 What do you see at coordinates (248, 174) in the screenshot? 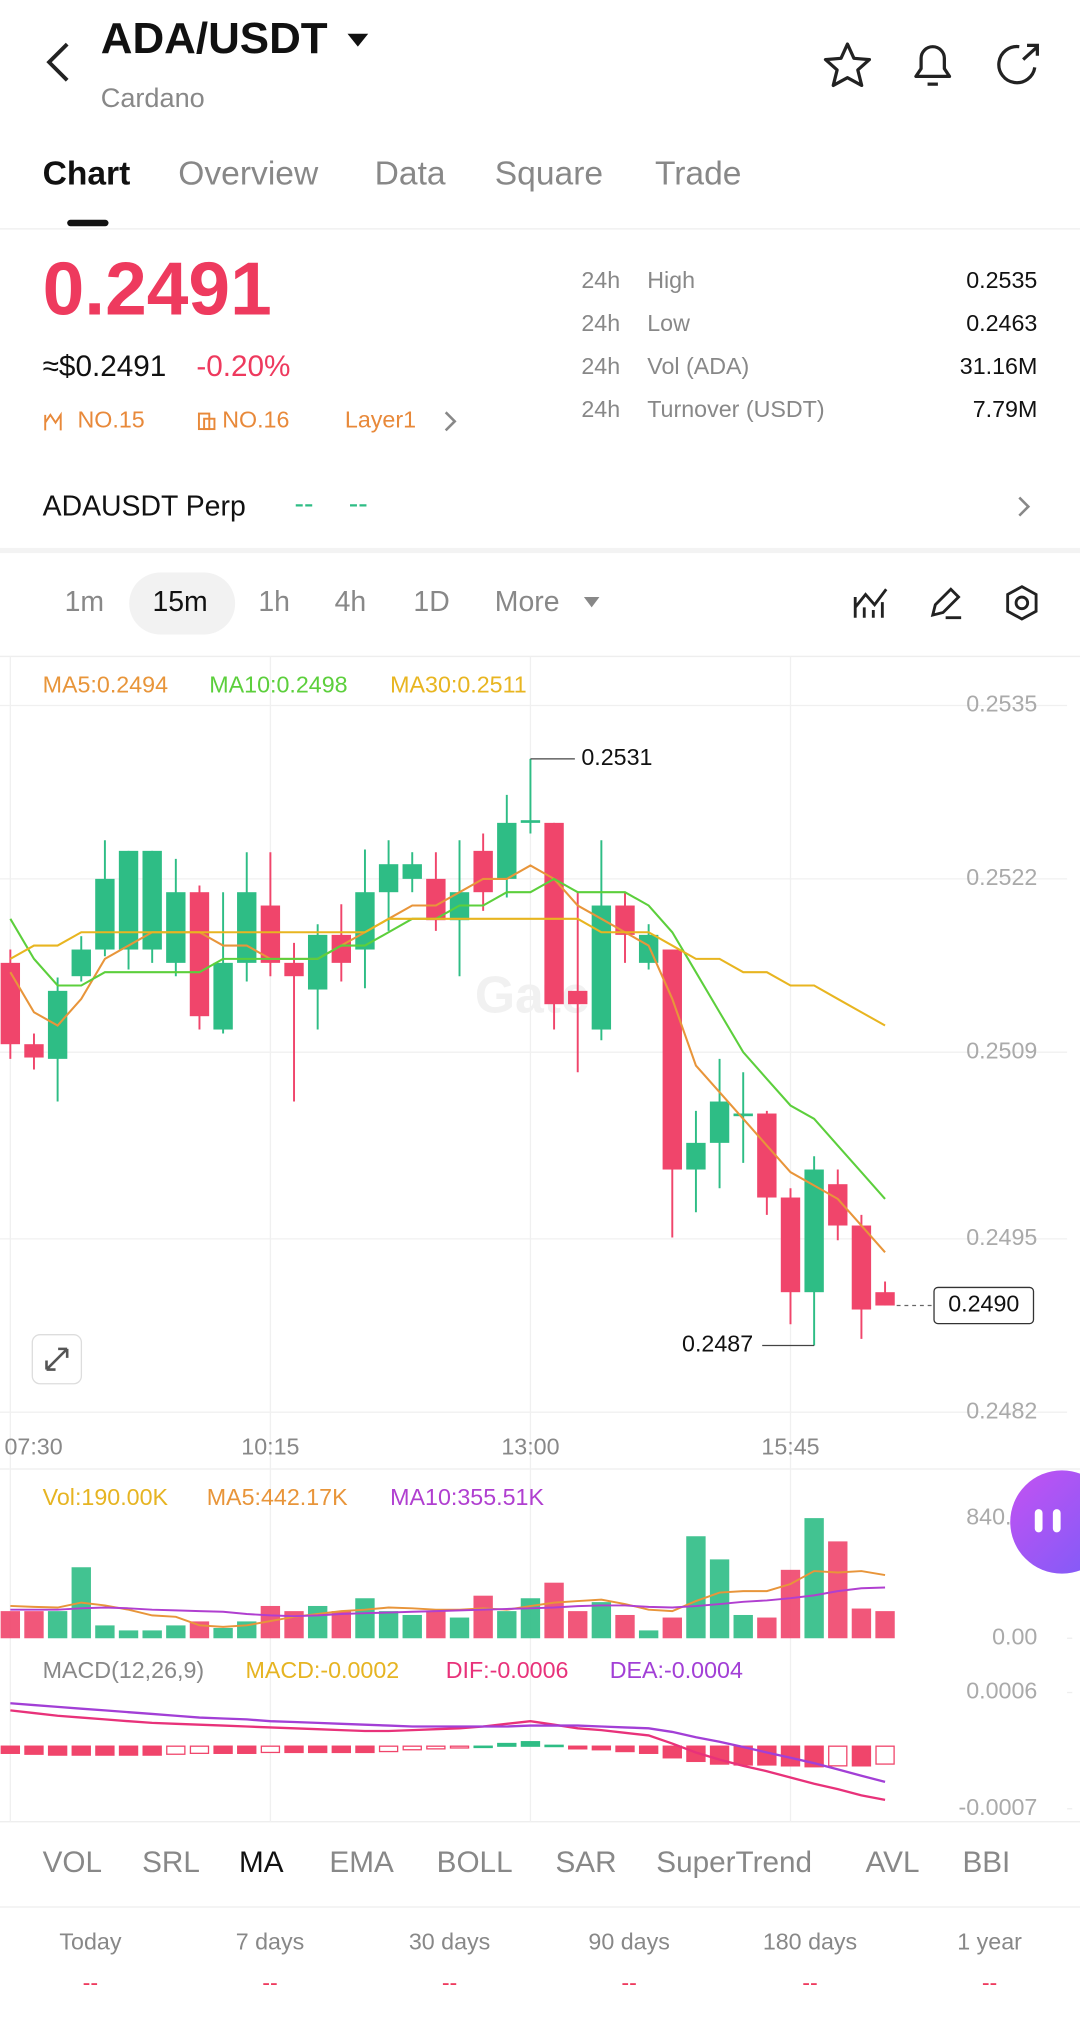
I see `tab: Overview` at bounding box center [248, 174].